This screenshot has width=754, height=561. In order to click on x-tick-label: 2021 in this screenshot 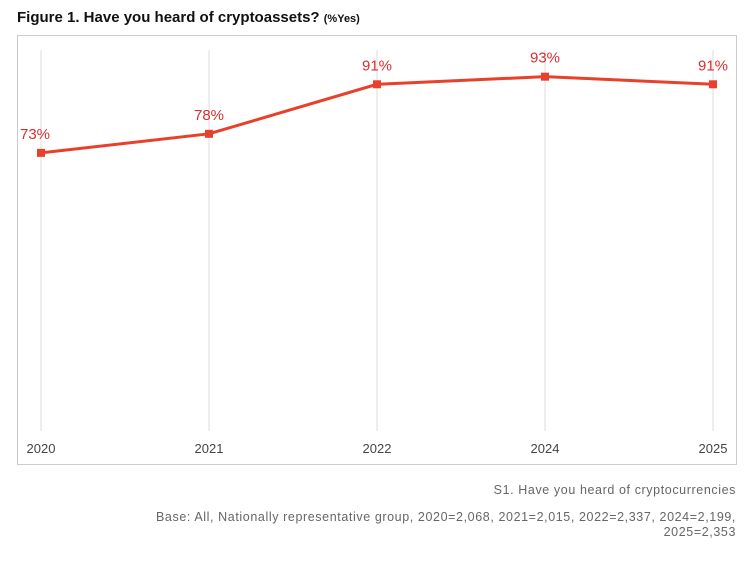, I will do `click(209, 448)`.